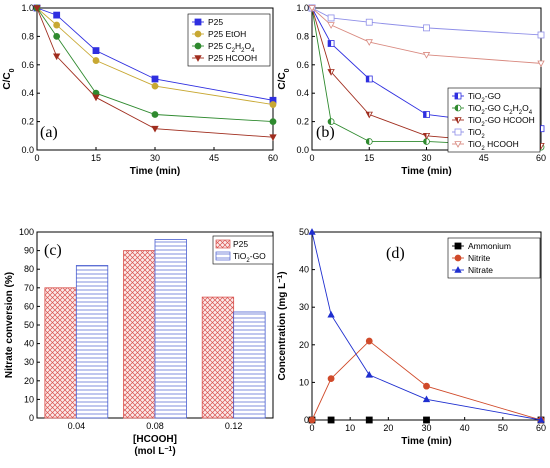 The height and width of the screenshot is (468, 550). What do you see at coordinates (465, 428) in the screenshot?
I see `x-tick-label: 40` at bounding box center [465, 428].